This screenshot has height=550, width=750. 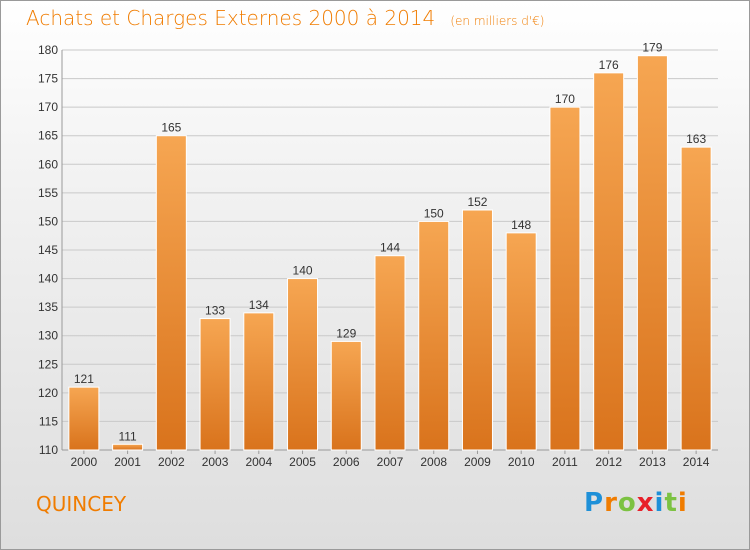 I want to click on x-tick-label-2004: 2004, so click(x=258, y=462).